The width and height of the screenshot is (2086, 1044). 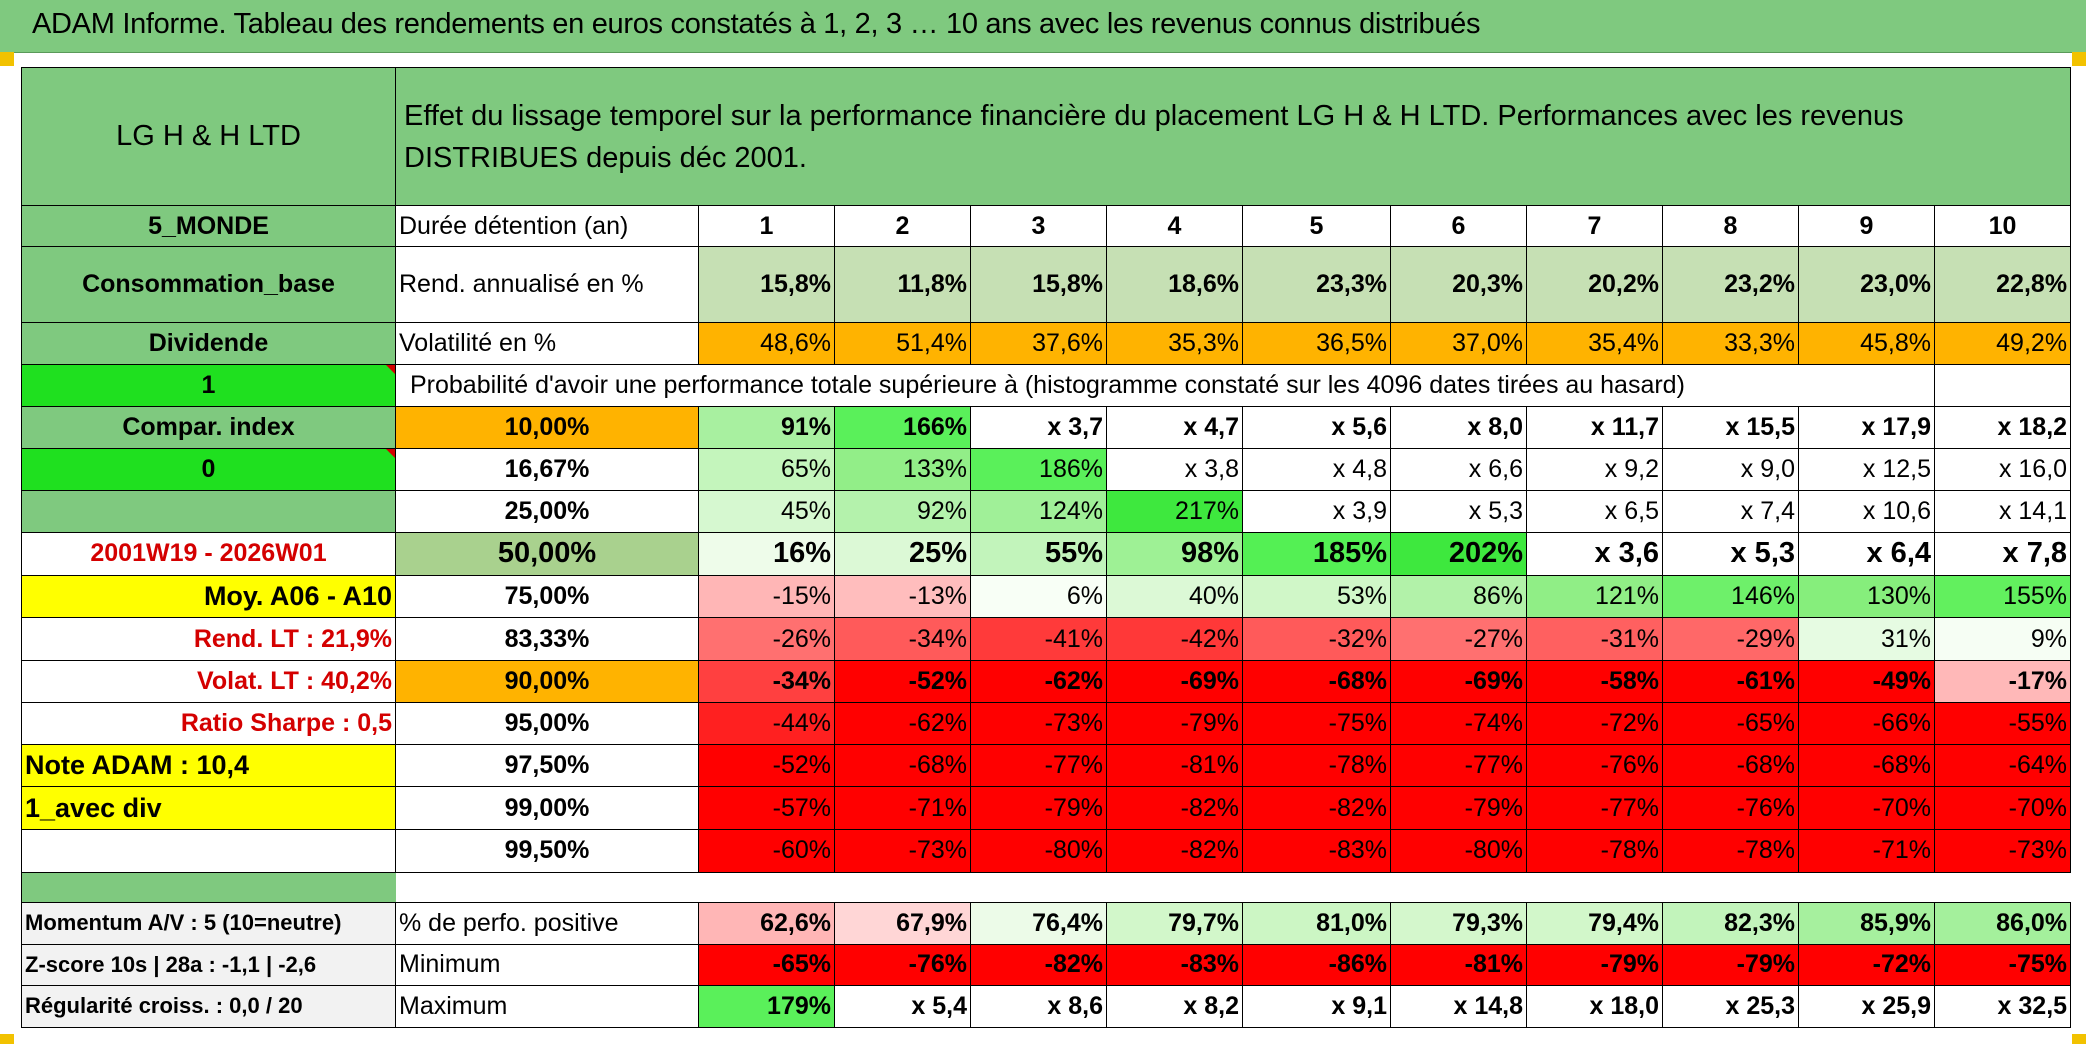 I want to click on compar-index-label: Compar. index, so click(x=208, y=427).